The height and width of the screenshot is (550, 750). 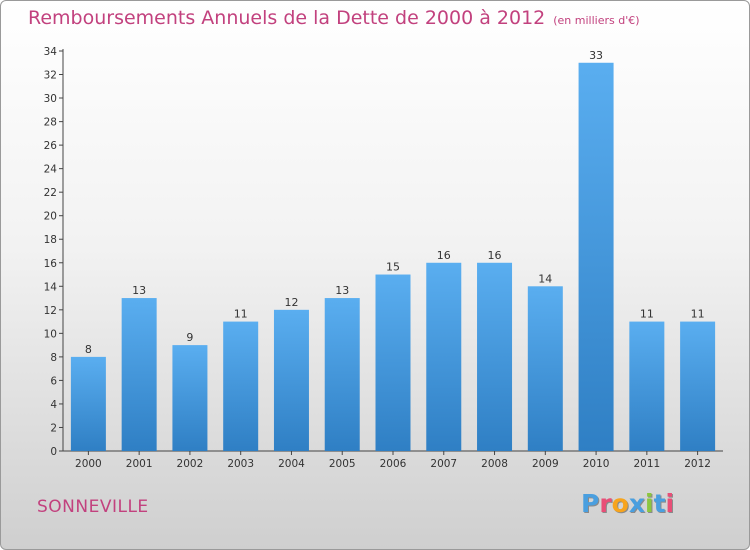 I want to click on y-tick-label: 10, so click(x=50, y=334).